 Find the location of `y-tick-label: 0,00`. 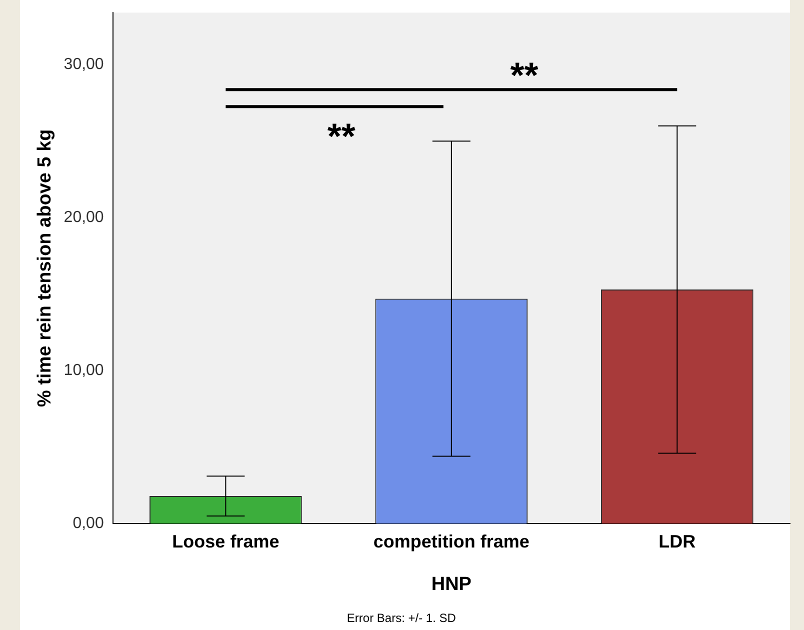

y-tick-label: 0,00 is located at coordinates (88, 523).